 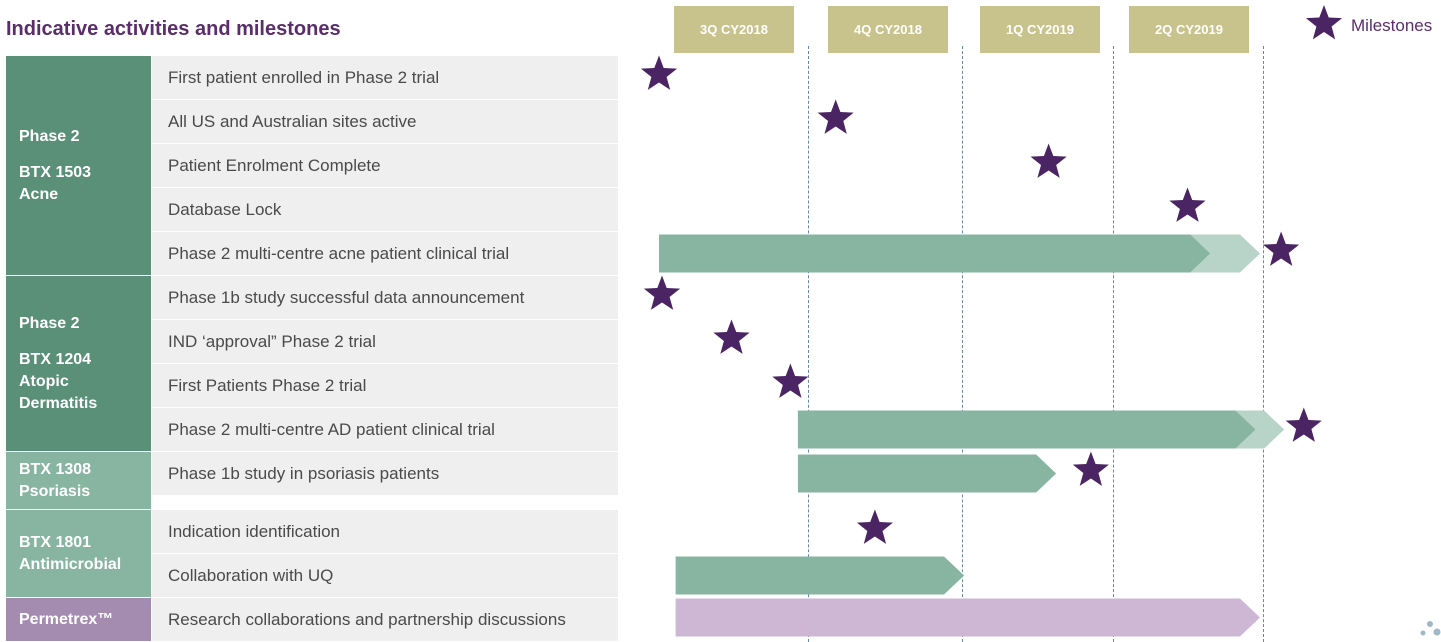 I want to click on program-label: Permetrex™, so click(x=78, y=619).